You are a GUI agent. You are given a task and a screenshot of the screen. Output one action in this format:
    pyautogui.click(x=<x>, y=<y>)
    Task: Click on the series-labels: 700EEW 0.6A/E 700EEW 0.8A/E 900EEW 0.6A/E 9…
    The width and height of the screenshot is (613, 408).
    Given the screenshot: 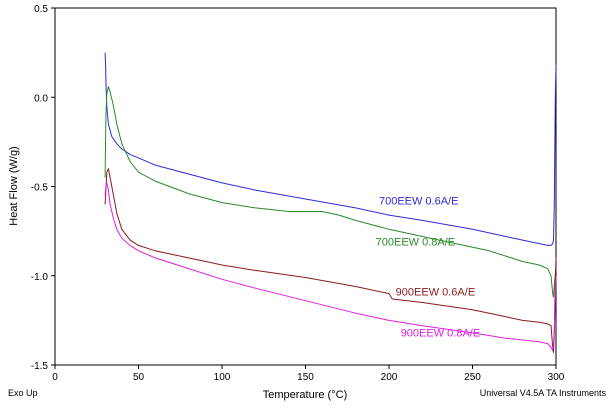 What is the action you would take?
    pyautogui.click(x=428, y=267)
    